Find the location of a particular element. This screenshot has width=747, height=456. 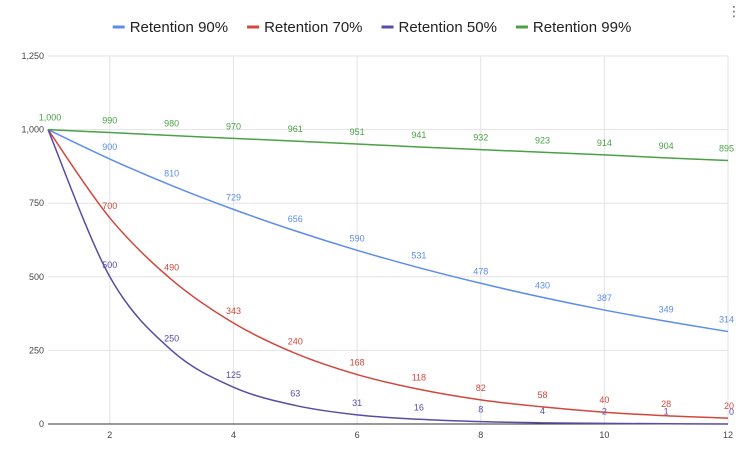

data-label: 28 is located at coordinates (666, 404).